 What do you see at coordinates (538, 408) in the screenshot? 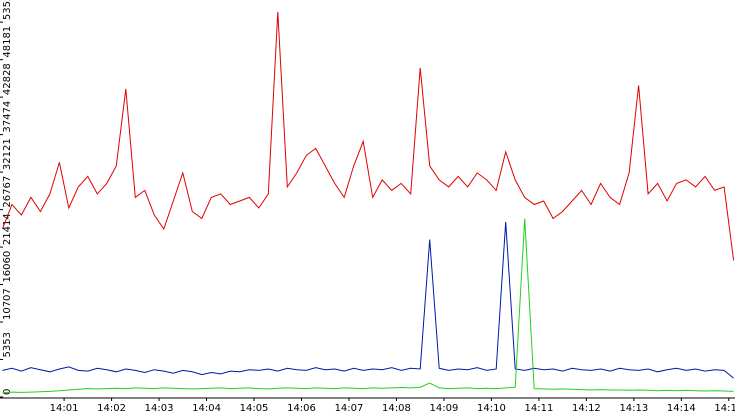
I see `x-tick-label: 14:11` at bounding box center [538, 408].